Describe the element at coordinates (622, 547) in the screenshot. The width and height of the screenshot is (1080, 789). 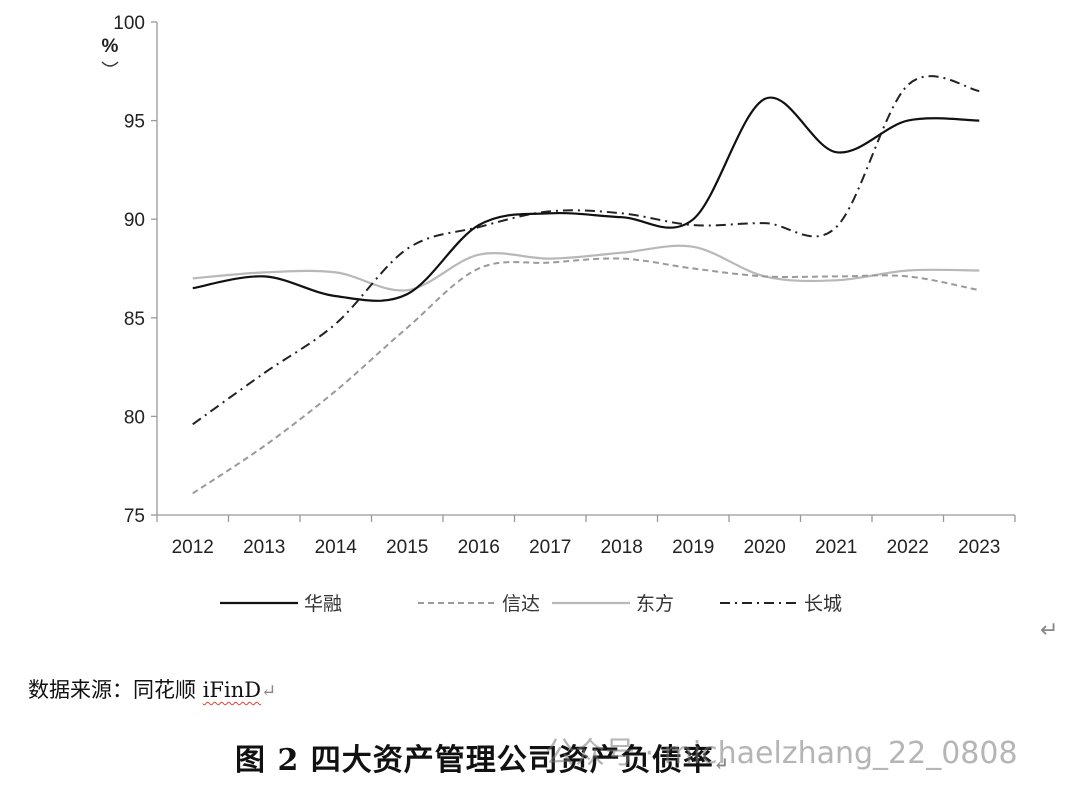
I see `x-tick-label: 2018` at that location.